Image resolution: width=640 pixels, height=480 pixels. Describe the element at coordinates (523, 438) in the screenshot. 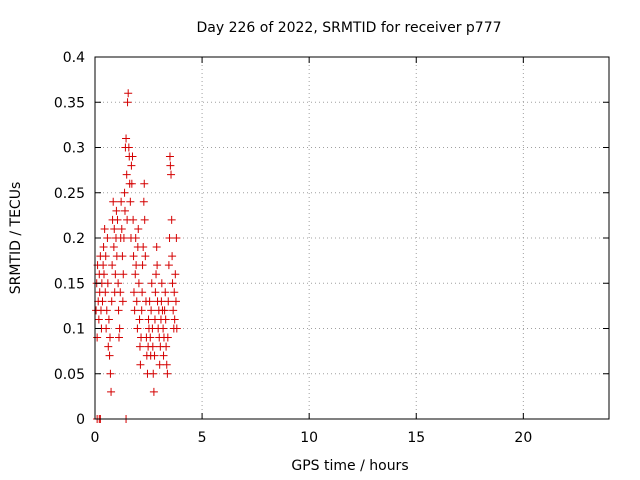

I see `x-tick-label: 20` at that location.